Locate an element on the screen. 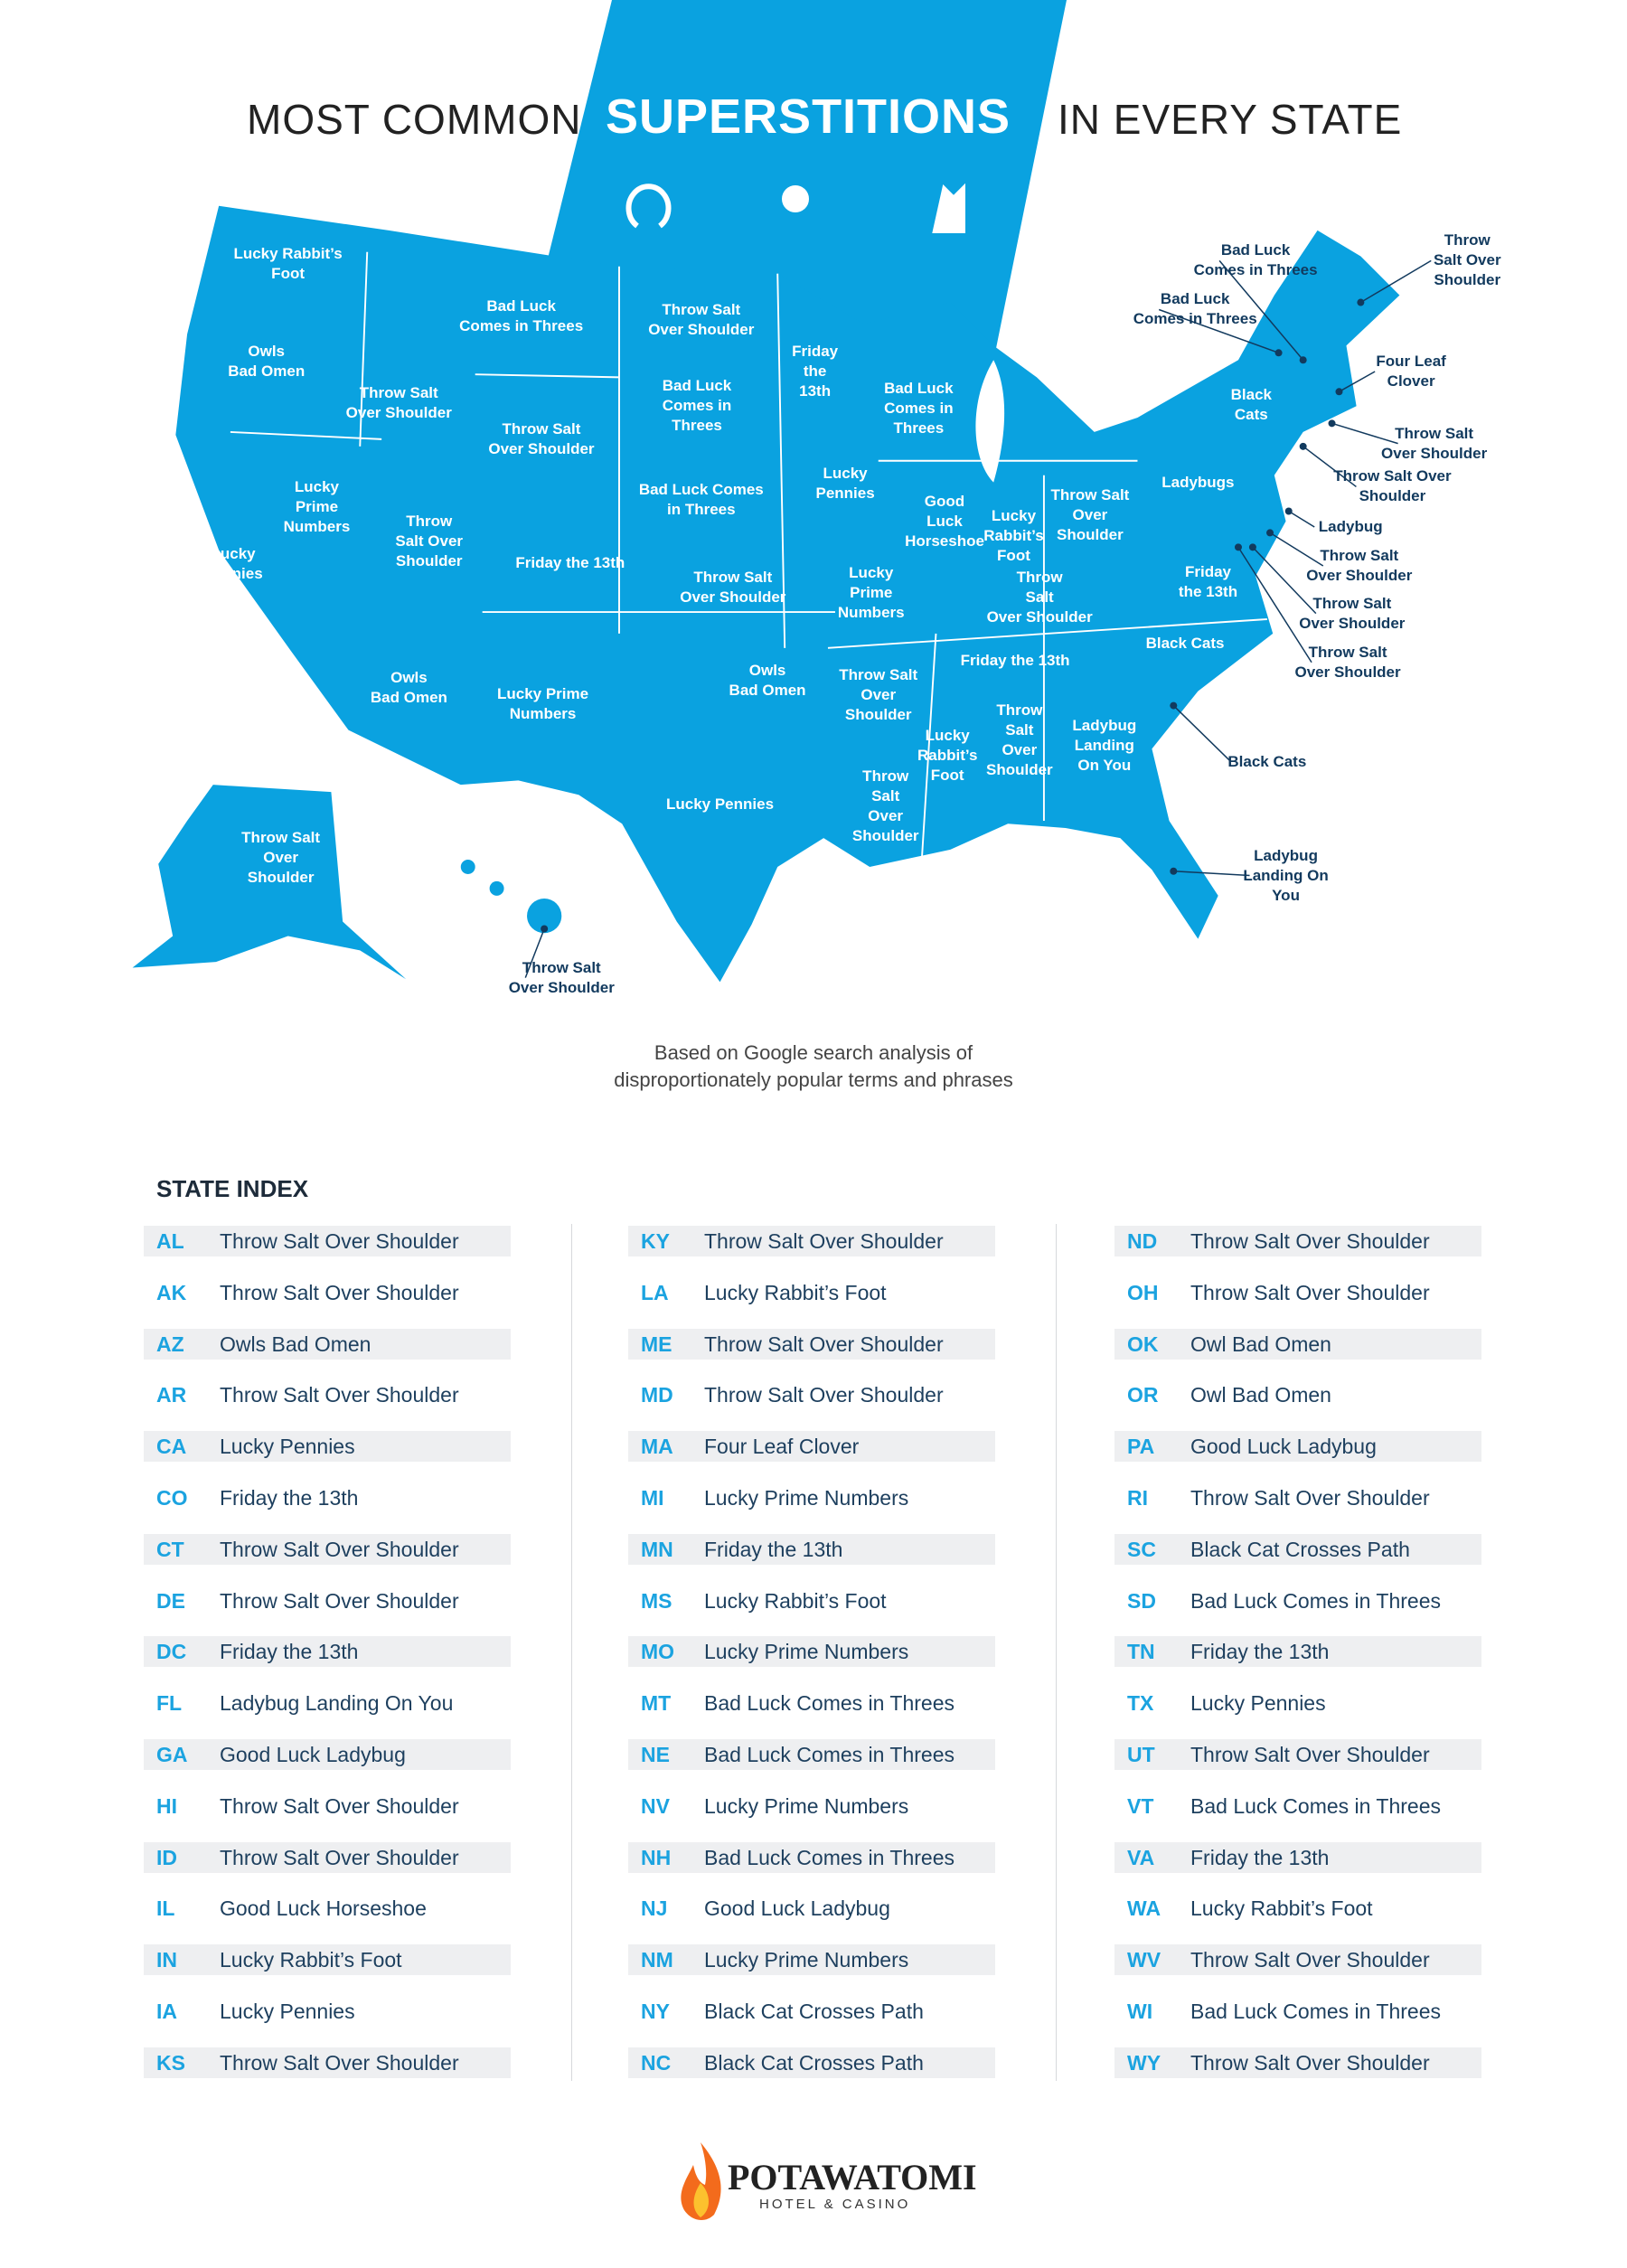 The height and width of the screenshot is (2268, 1627). index-row: ND Throw Salt Over Shoulder is located at coordinates (1297, 1241).